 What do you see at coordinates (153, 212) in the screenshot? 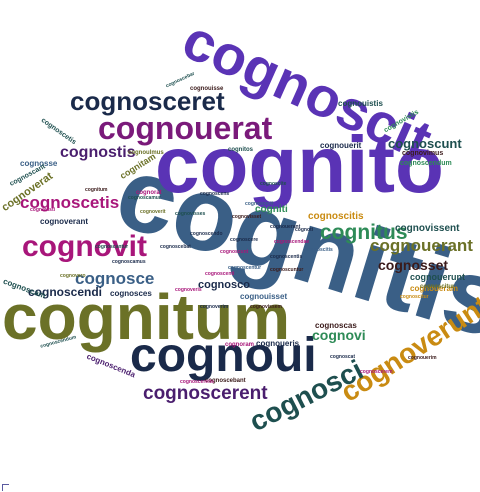
I see `cloud-word-cognoverit: cognoverit` at bounding box center [153, 212].